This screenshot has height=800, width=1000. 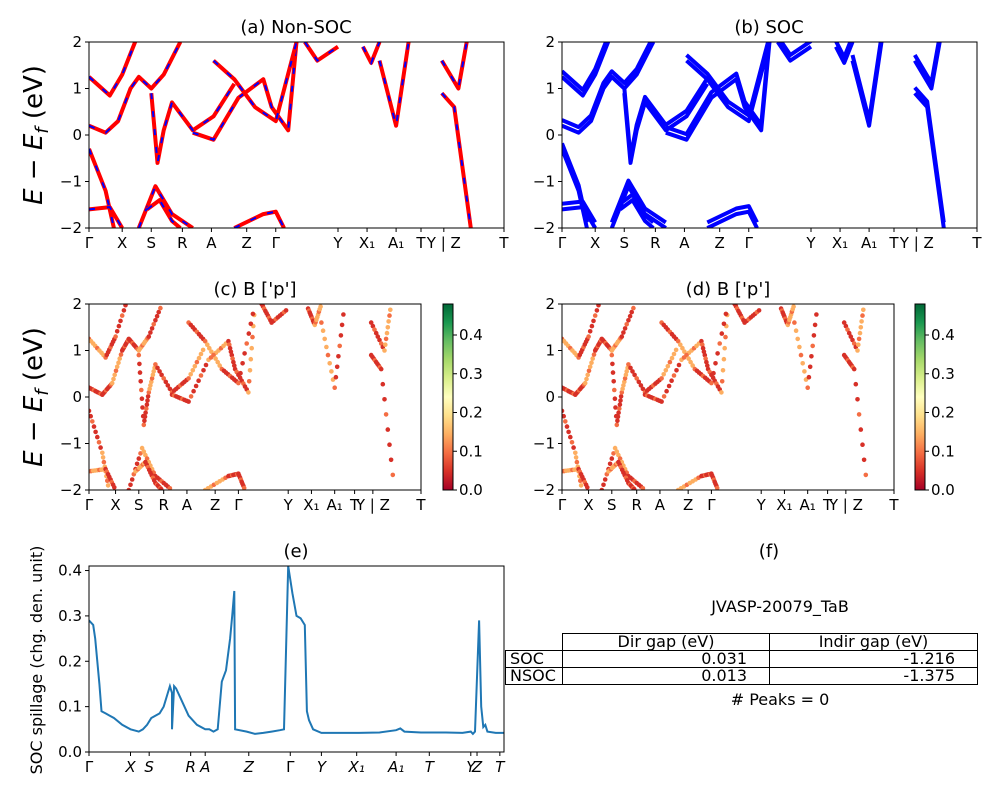 What do you see at coordinates (550, 304) in the screenshot?
I see `y-tick-label: 2` at bounding box center [550, 304].